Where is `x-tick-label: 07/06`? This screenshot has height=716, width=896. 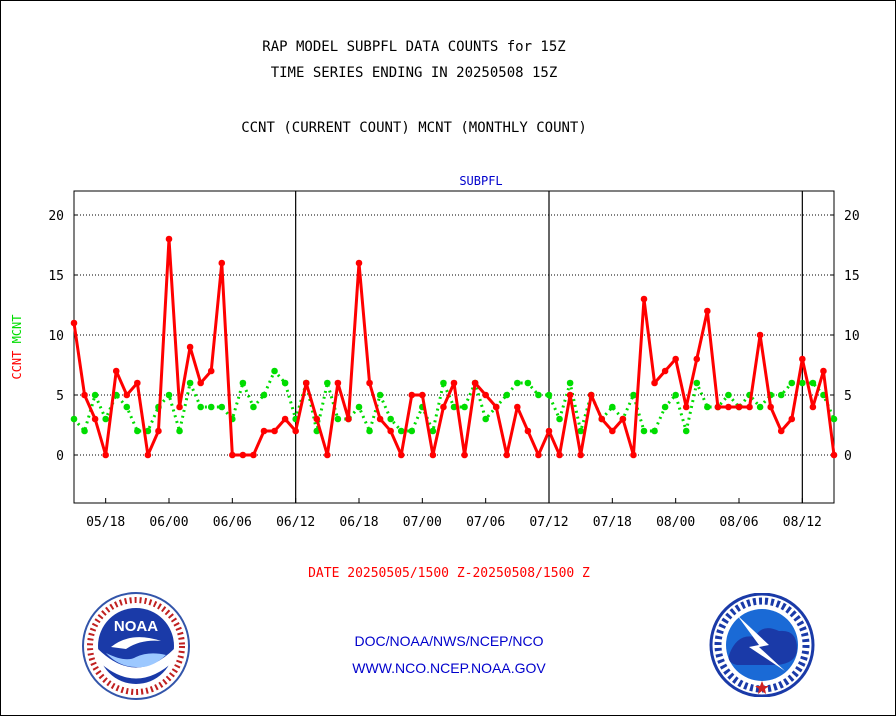 x-tick-label: 07/06 is located at coordinates (485, 522).